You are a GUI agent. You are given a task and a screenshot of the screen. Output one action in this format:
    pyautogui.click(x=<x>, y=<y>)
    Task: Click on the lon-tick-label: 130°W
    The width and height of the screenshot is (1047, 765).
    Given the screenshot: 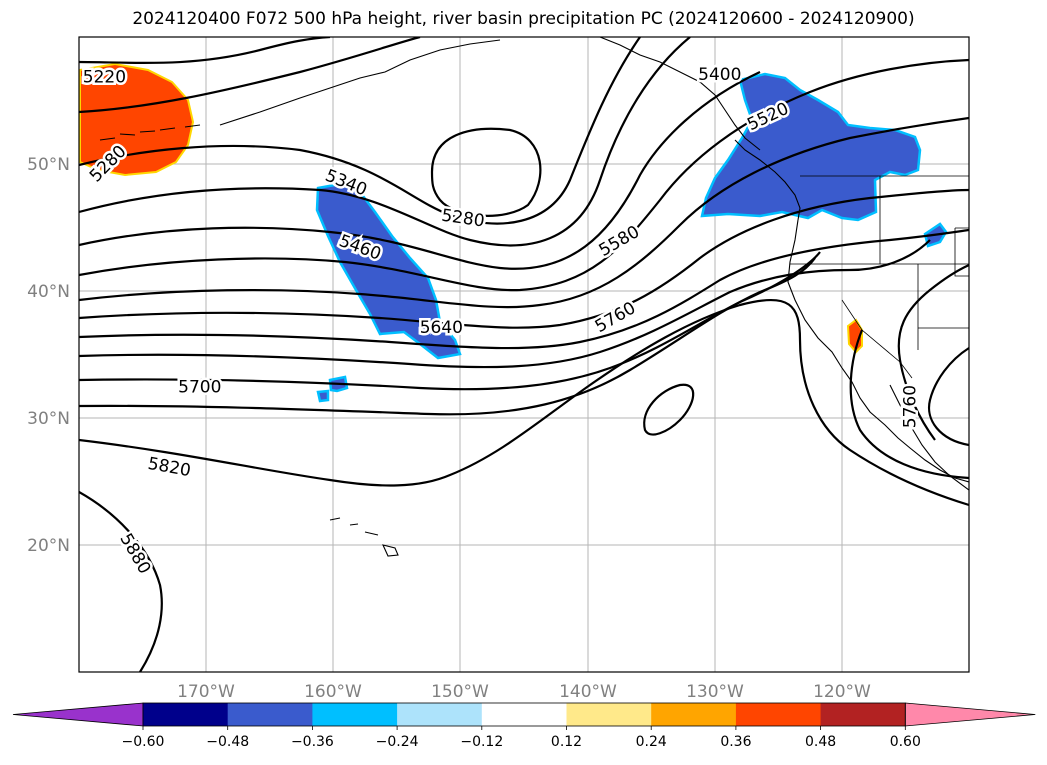 What is the action you would take?
    pyautogui.click(x=715, y=692)
    